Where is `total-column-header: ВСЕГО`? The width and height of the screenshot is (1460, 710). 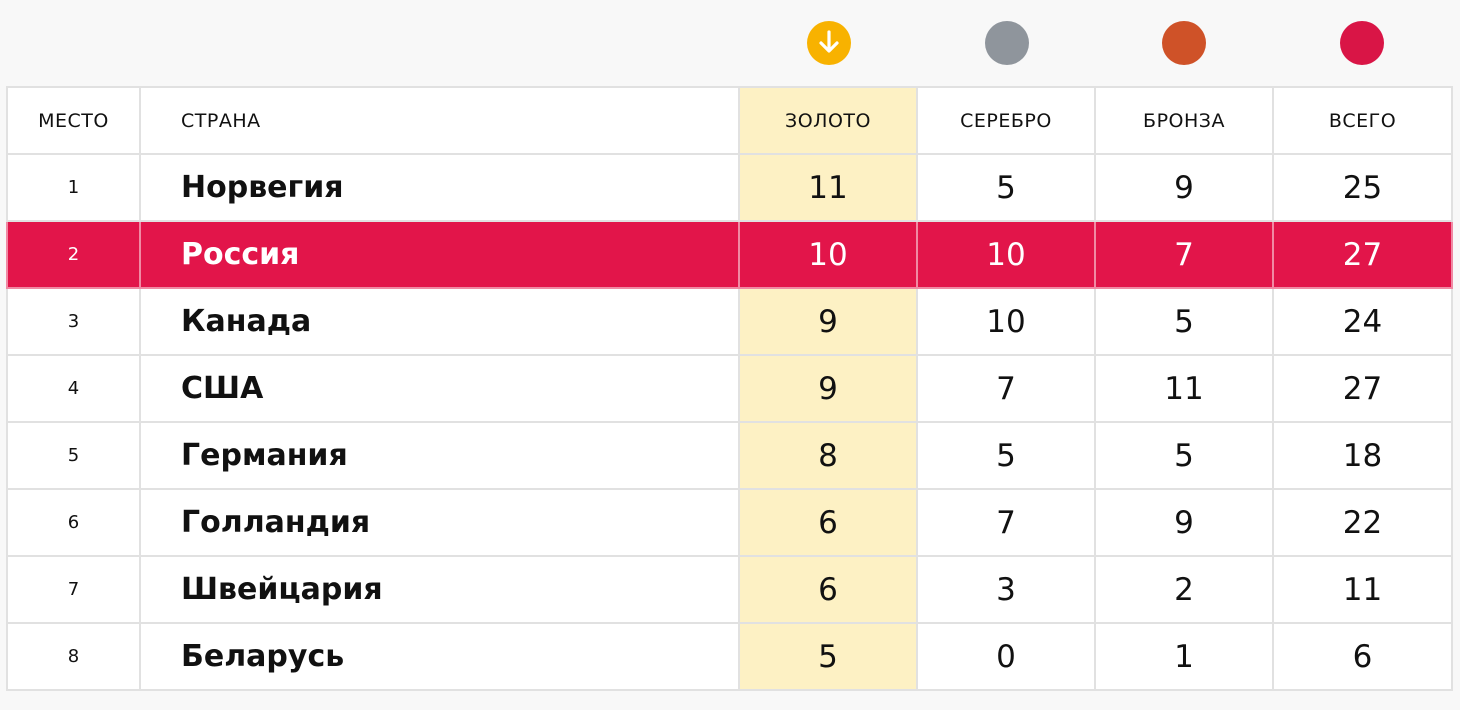 total-column-header: ВСЕГО is located at coordinates (1362, 120).